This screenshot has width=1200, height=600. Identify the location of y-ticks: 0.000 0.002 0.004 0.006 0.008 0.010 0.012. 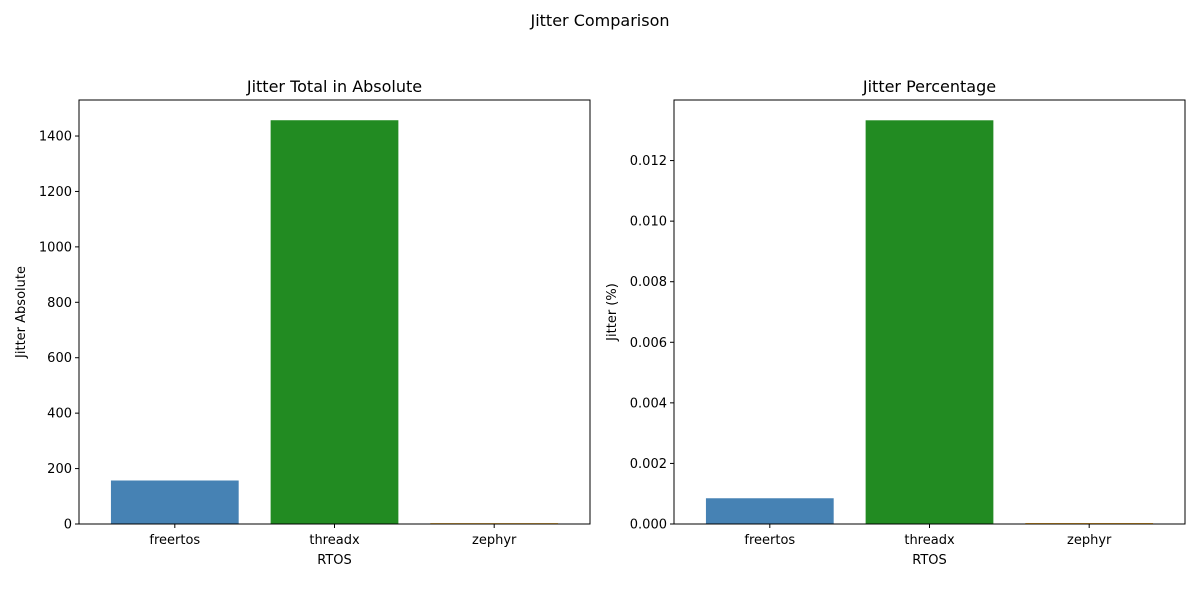
(652, 343).